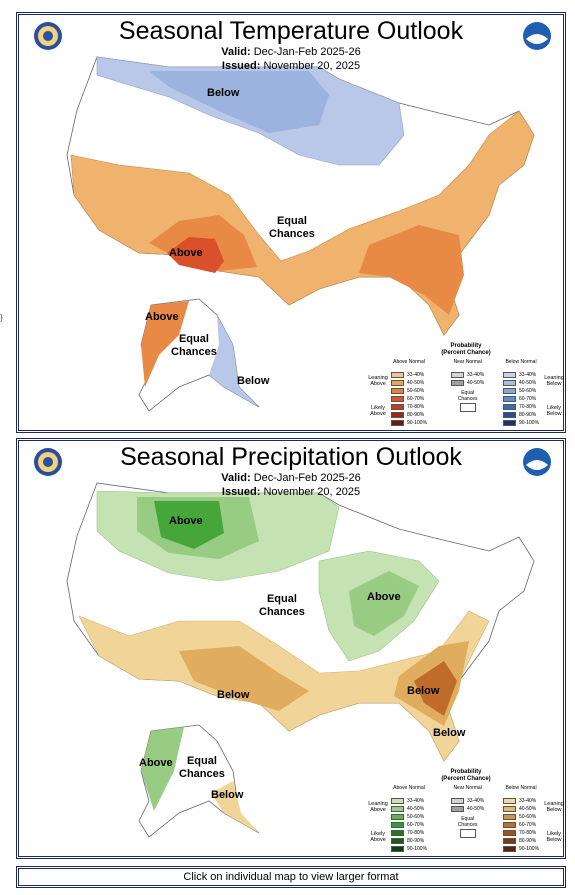 The image size is (575, 895). What do you see at coordinates (528, 407) in the screenshot?
I see `legend-range-label: 70-80%` at bounding box center [528, 407].